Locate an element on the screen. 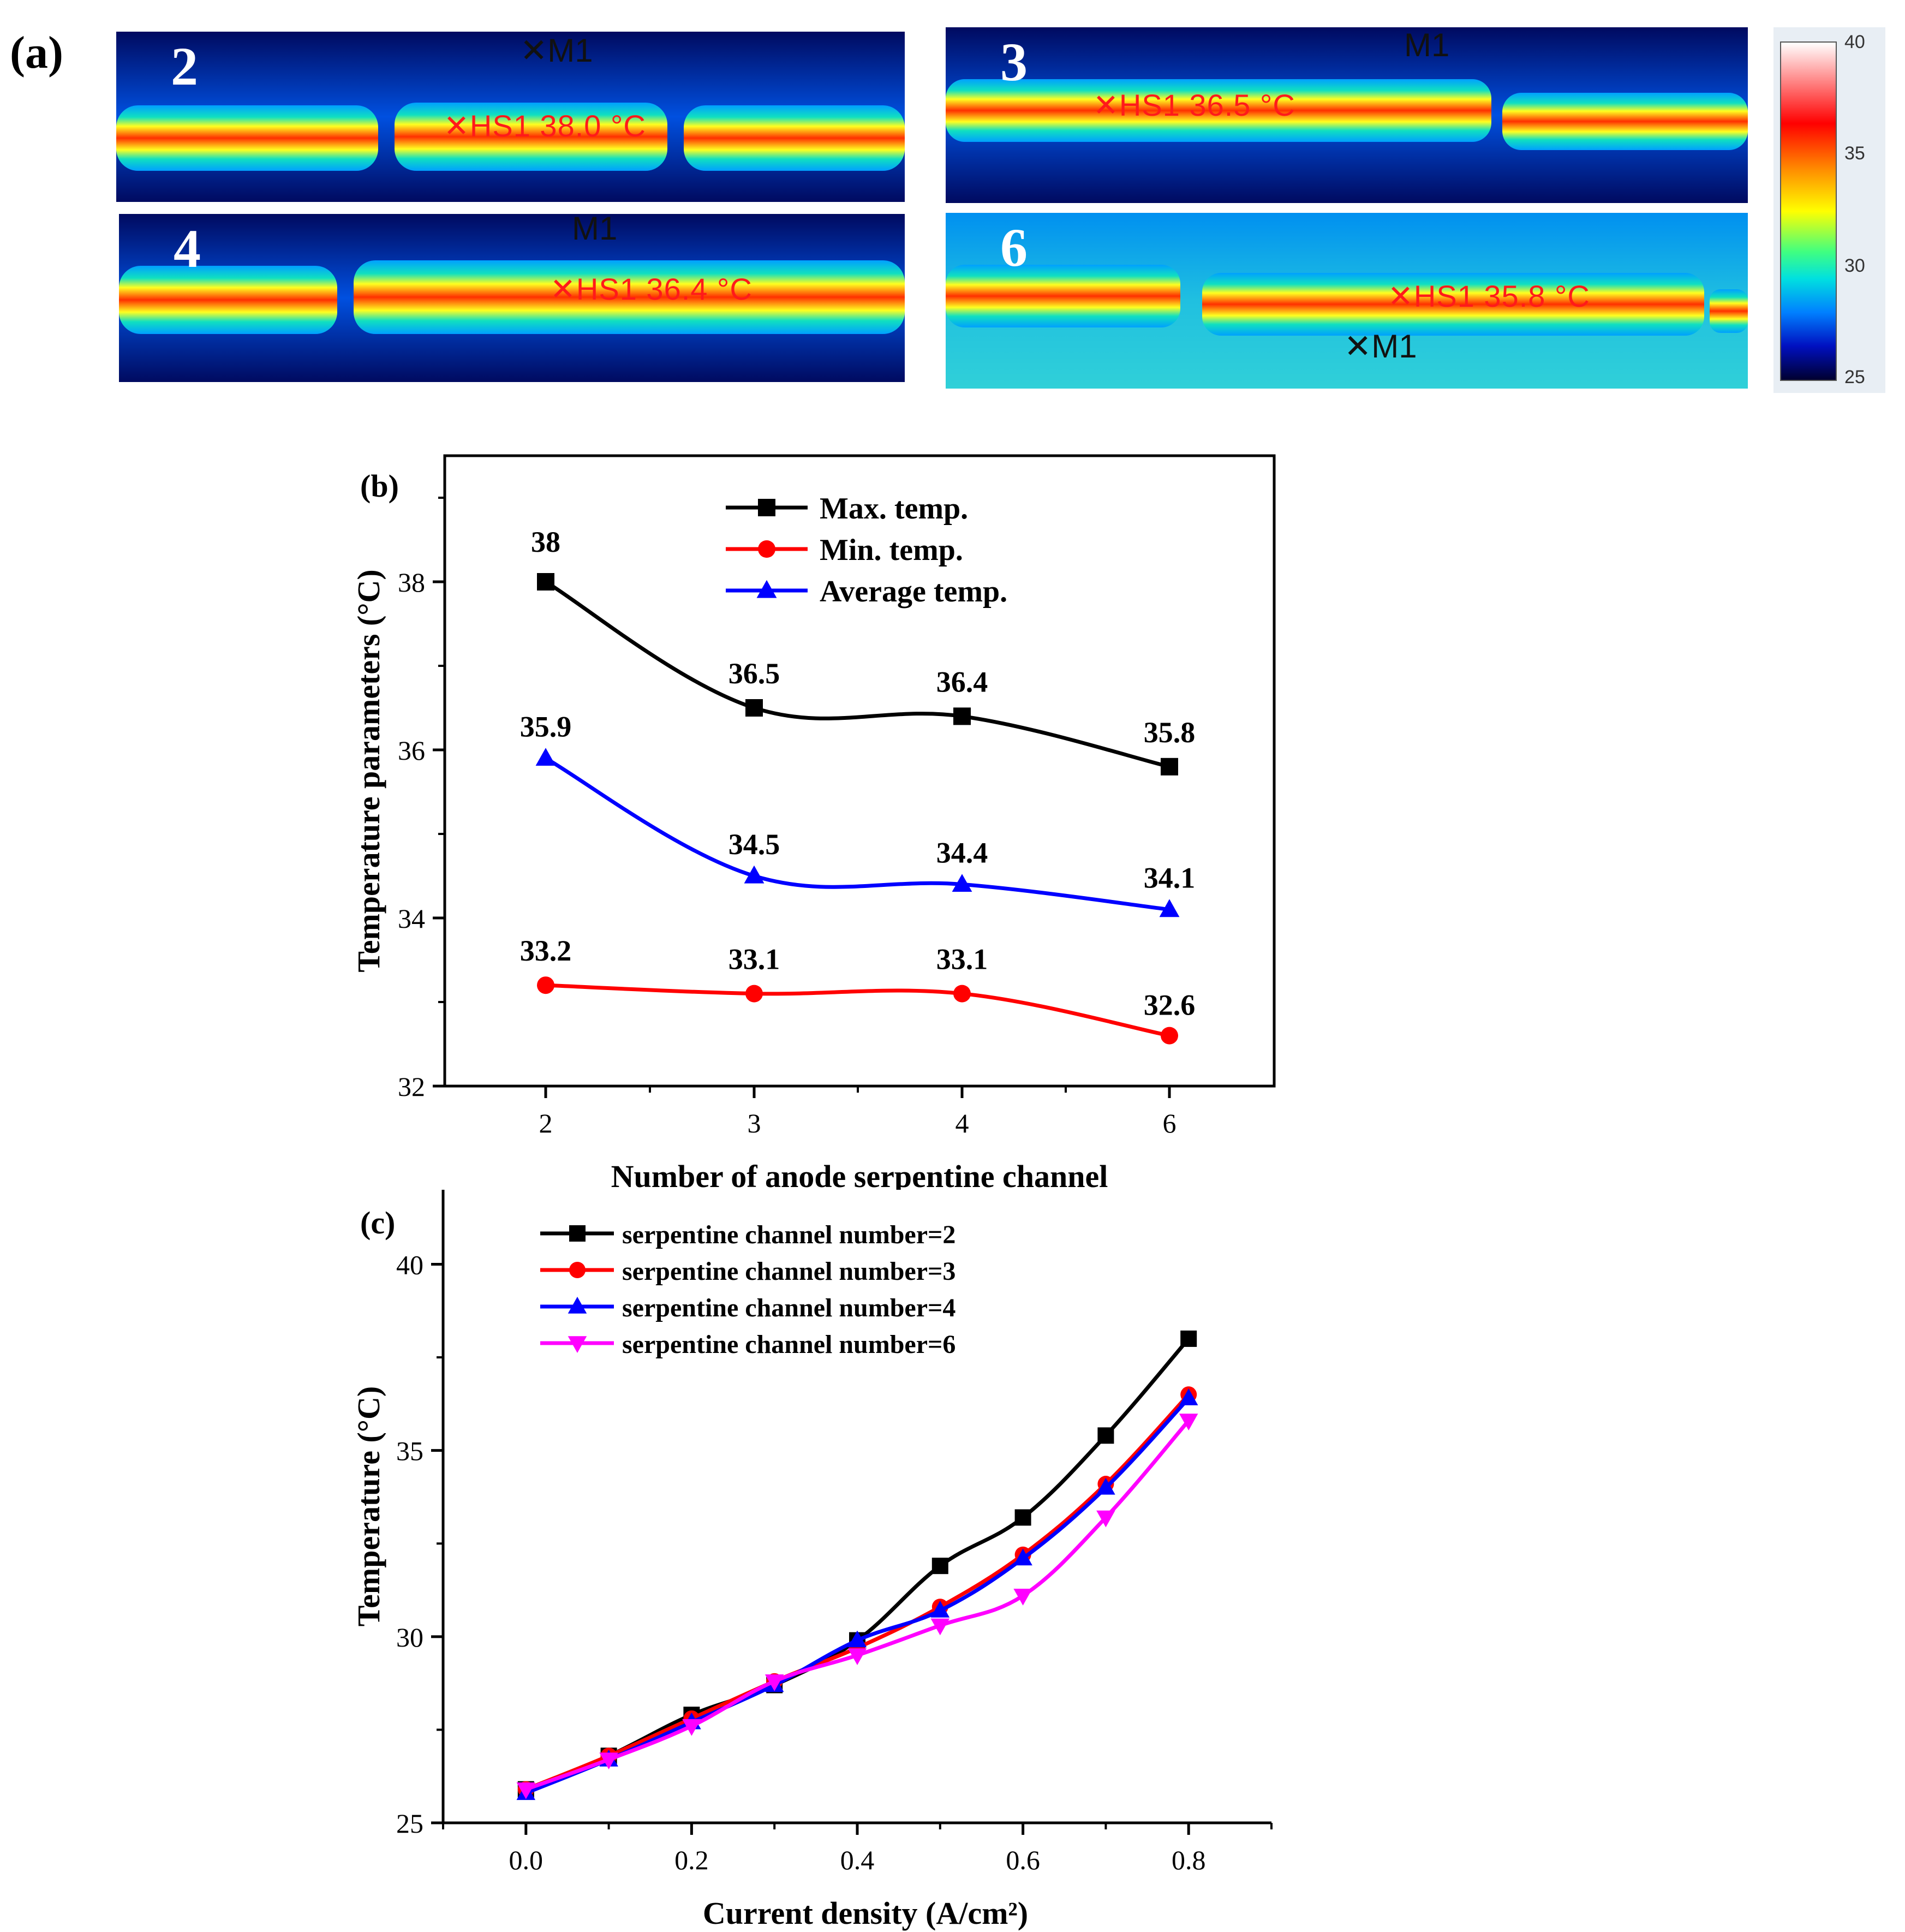 Image resolution: width=1905 pixels, height=1932 pixels. legend-label: serpentine channel number=2 is located at coordinates (789, 1234).